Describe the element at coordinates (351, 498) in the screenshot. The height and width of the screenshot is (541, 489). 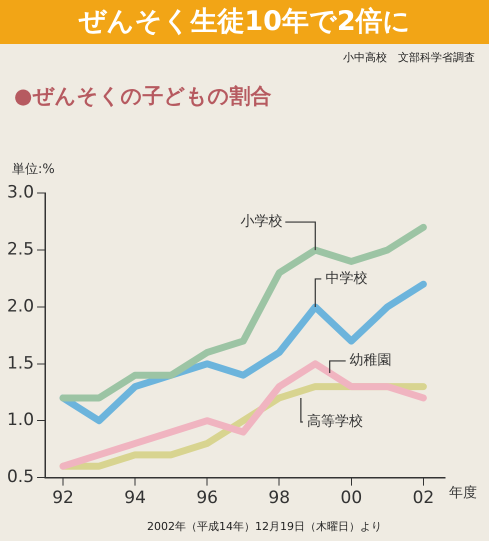
I see `x-tick-label: 00` at that location.